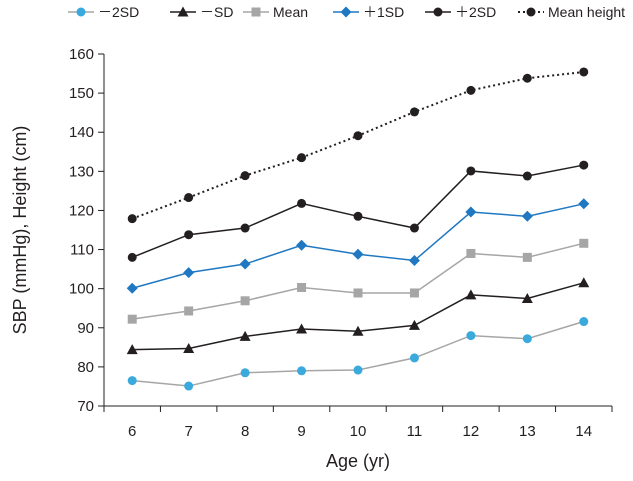 This screenshot has height=481, width=633. I want to click on y-tick-label: 110, so click(82, 250).